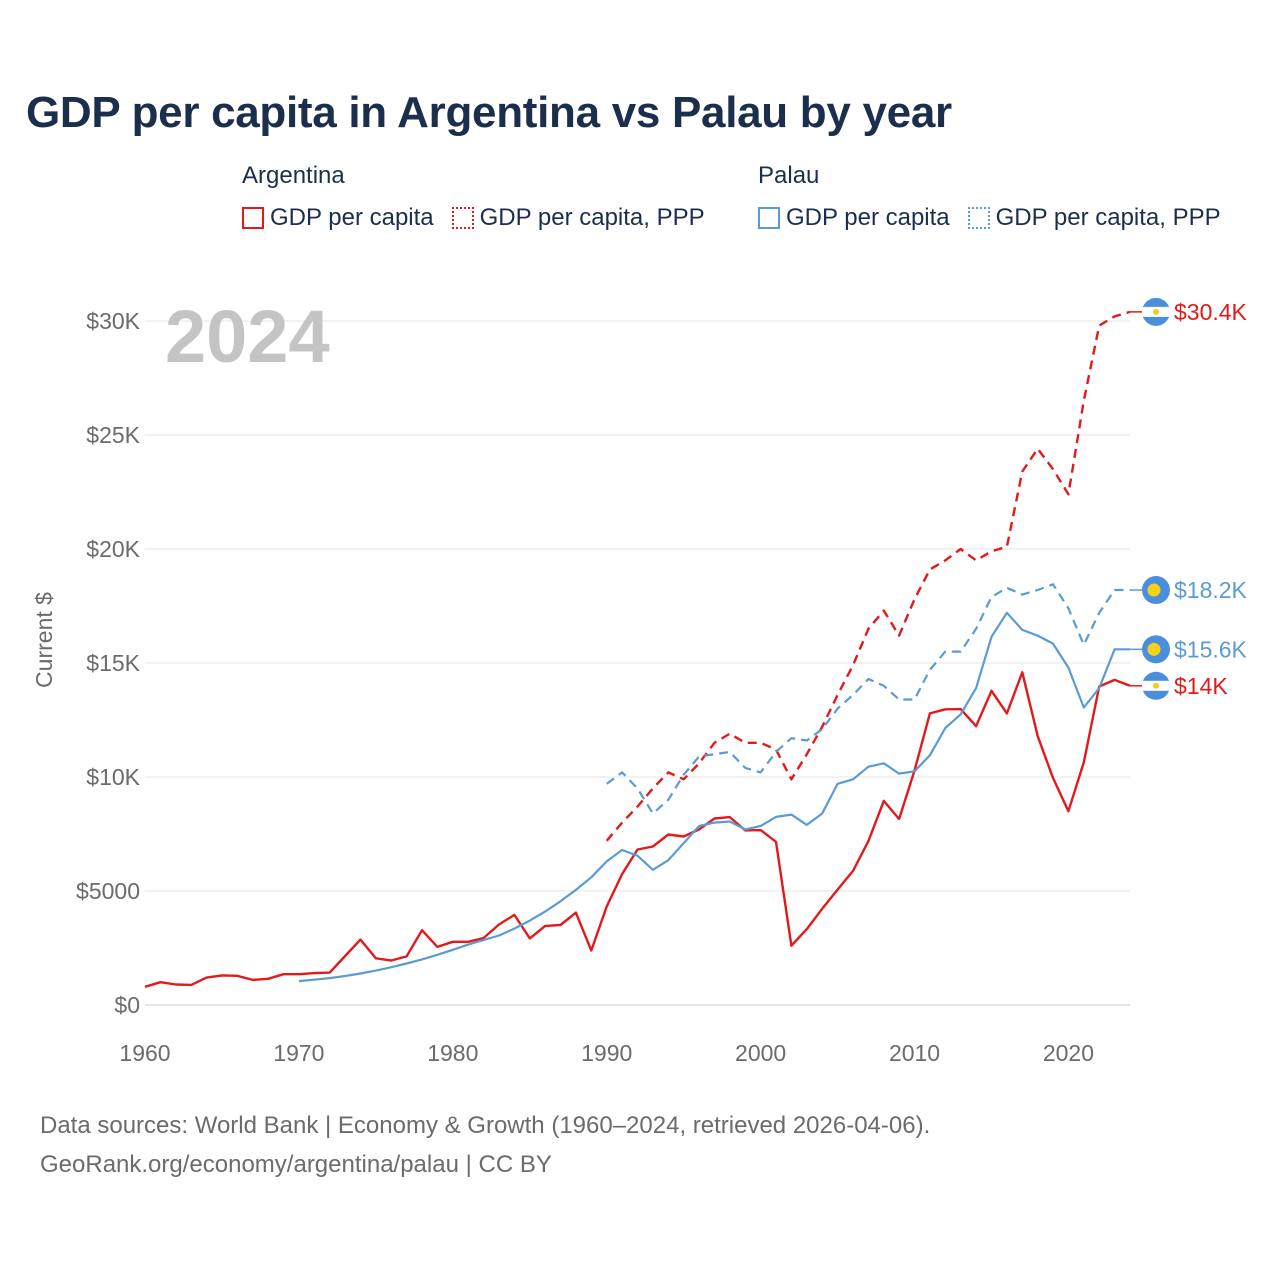 The height and width of the screenshot is (1280, 1280). Describe the element at coordinates (113, 321) in the screenshot. I see `y-tick-label: $30K` at that location.